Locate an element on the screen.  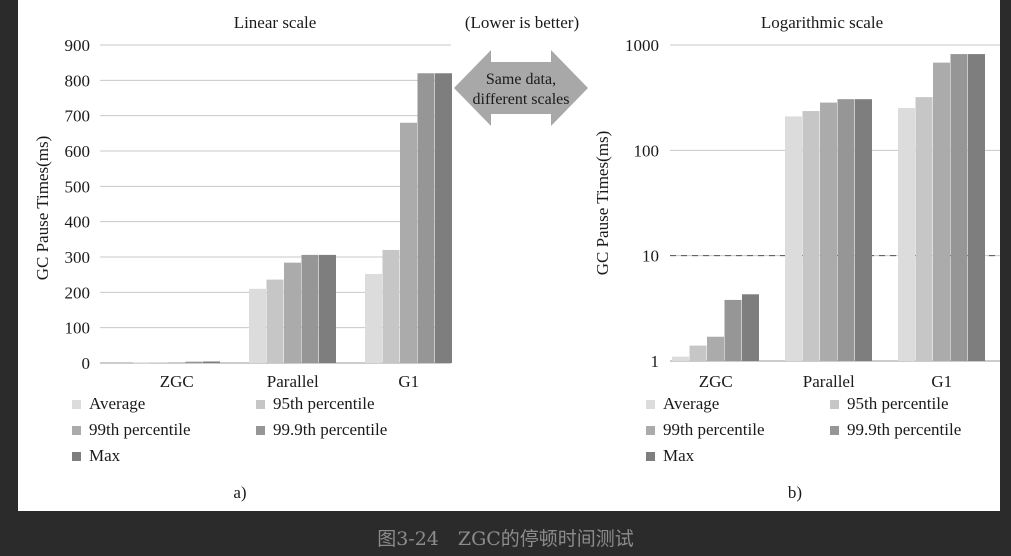
y-tick-label: 800 is located at coordinates (78, 80).